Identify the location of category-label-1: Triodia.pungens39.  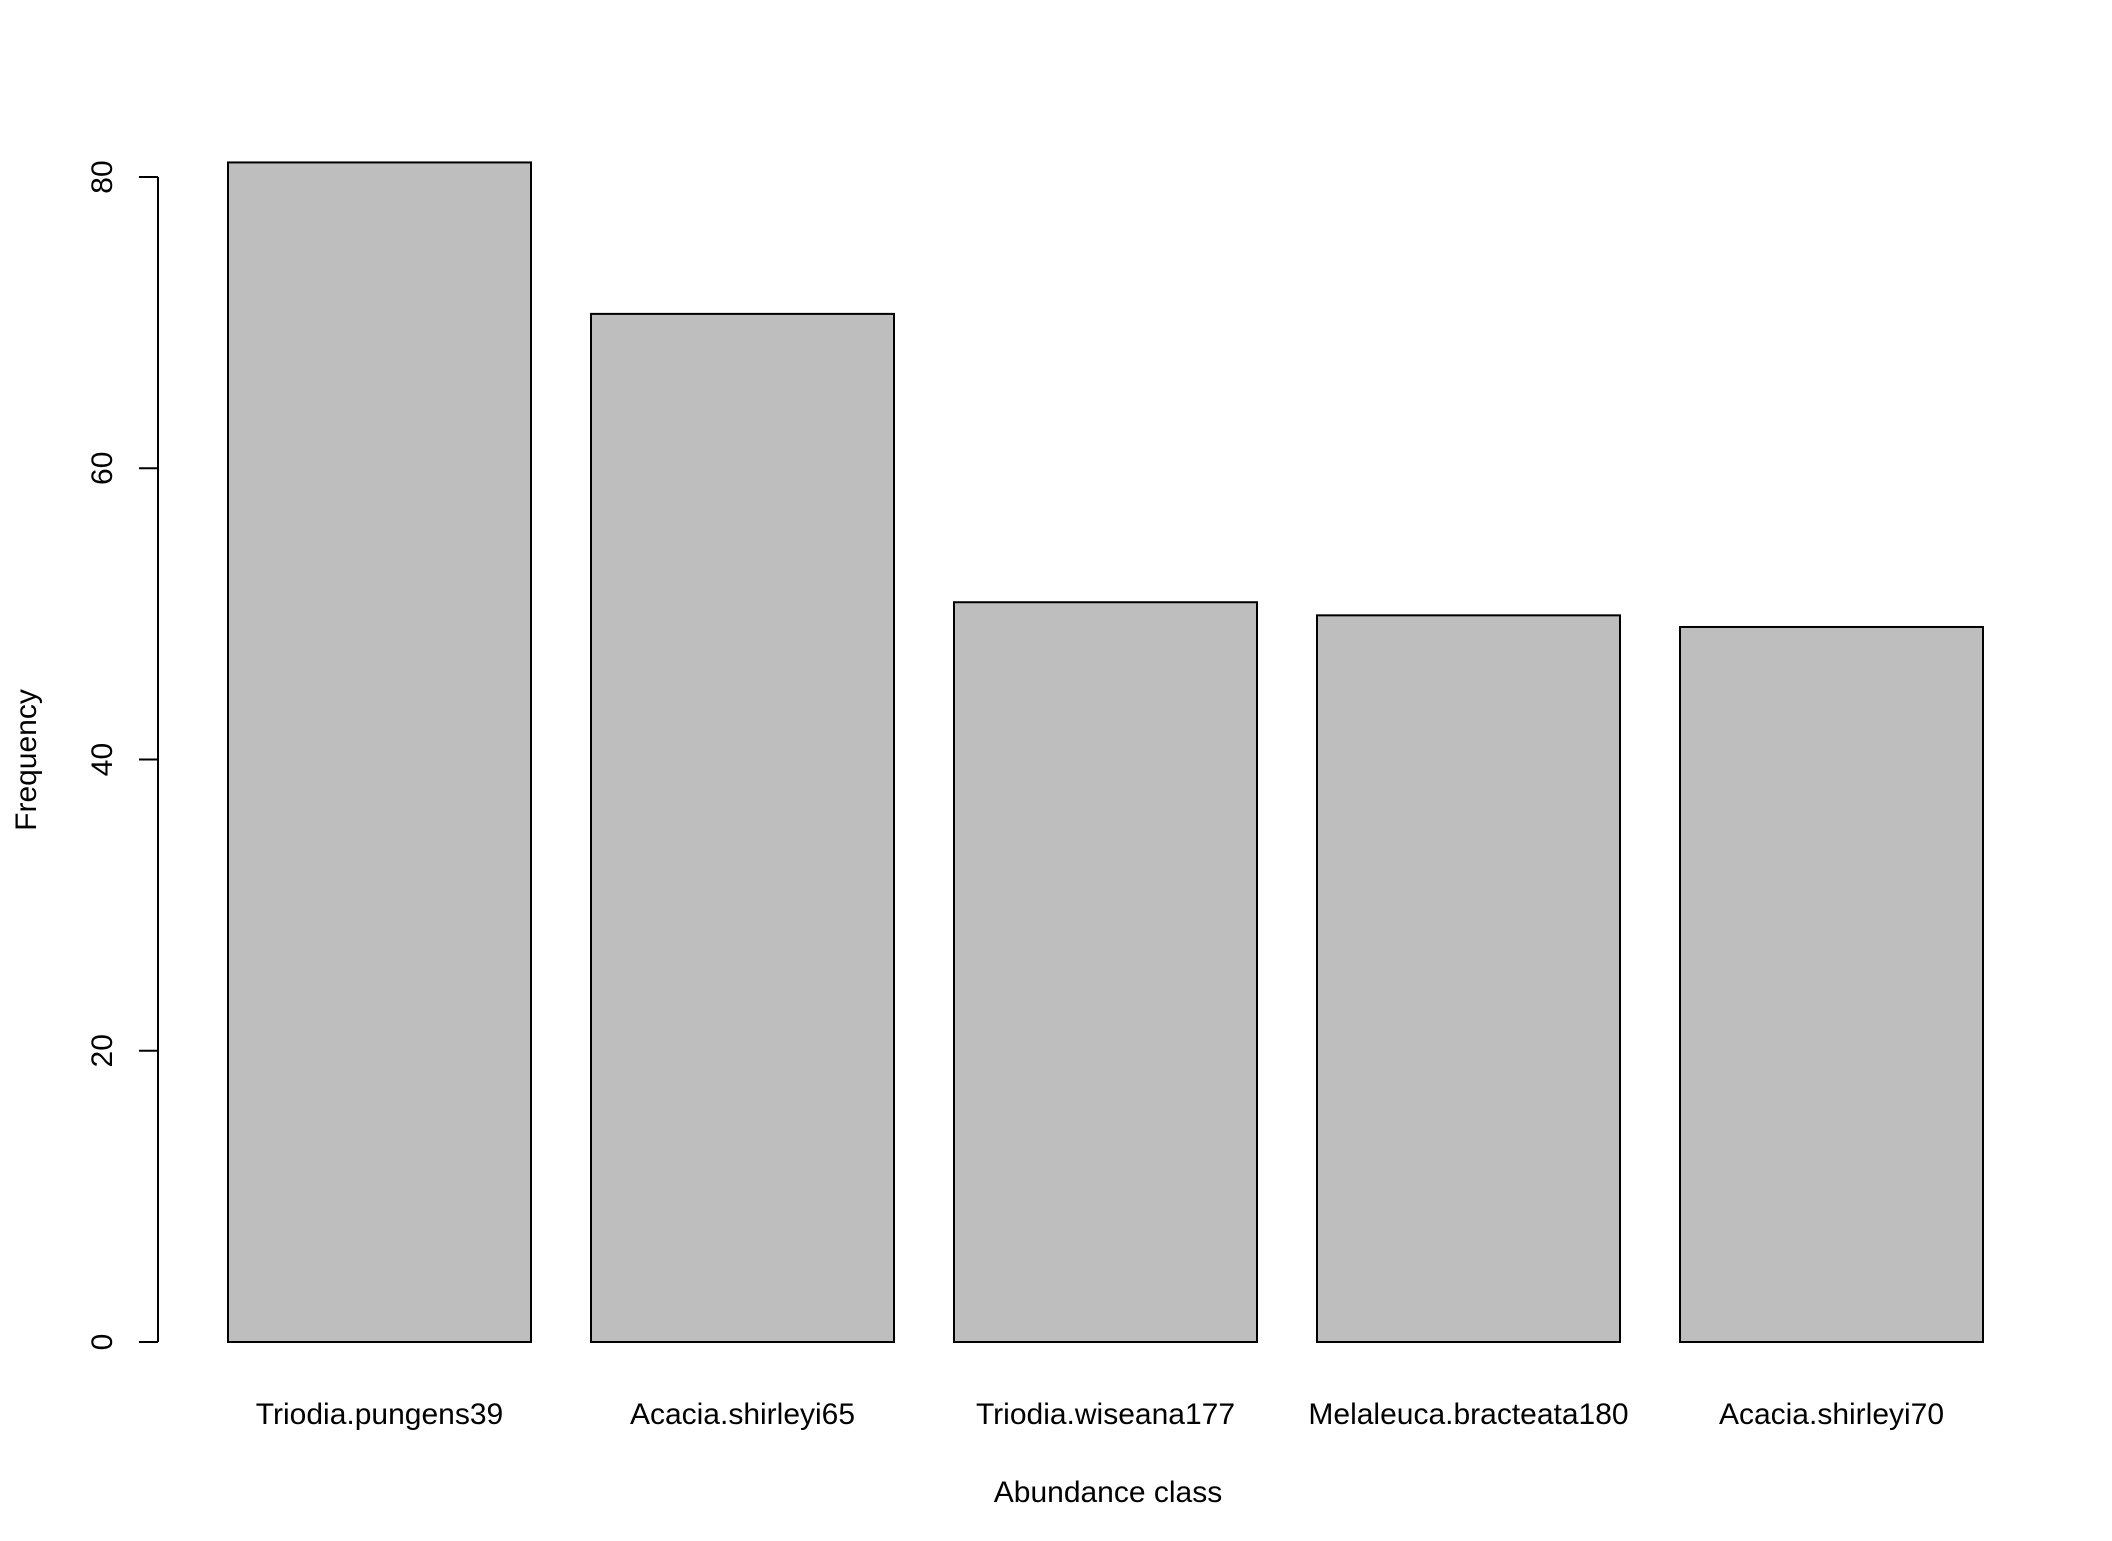
(379, 1414).